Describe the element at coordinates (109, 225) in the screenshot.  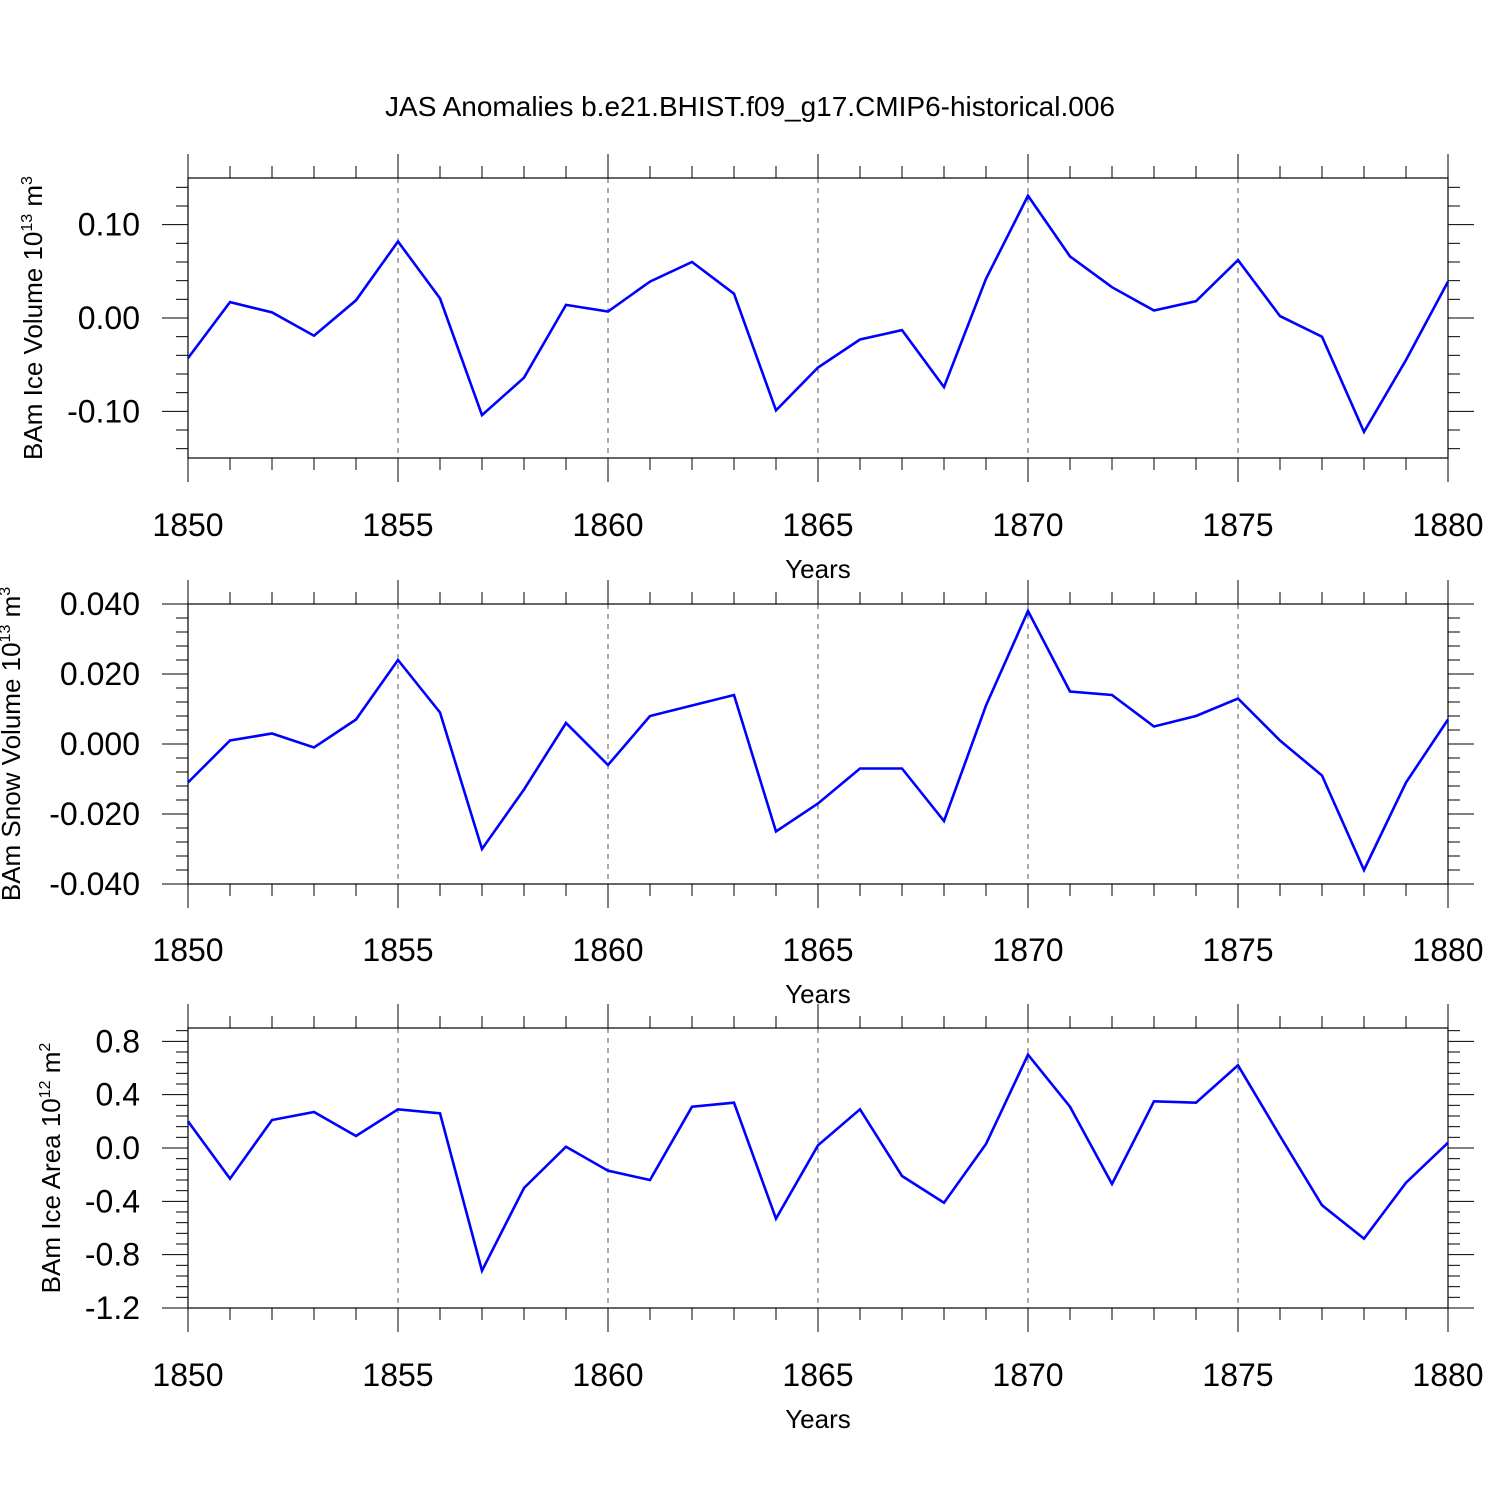
I see `y-tick-label: 0.10` at that location.